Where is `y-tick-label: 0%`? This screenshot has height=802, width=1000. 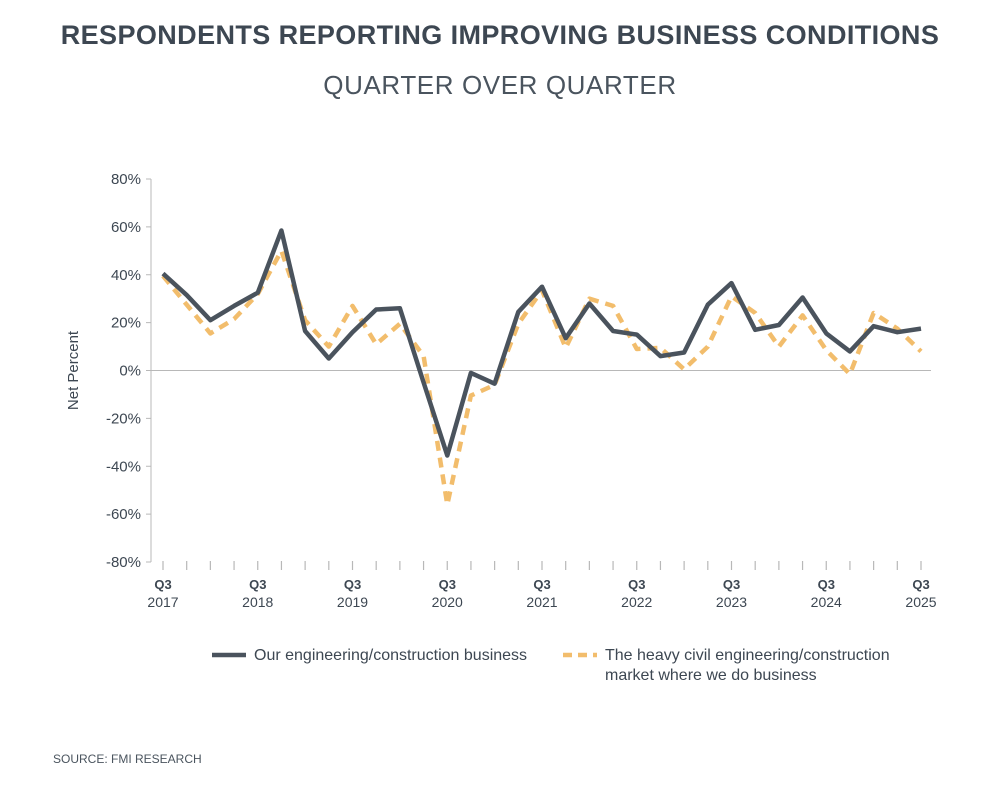
y-tick-label: 0% is located at coordinates (130, 371).